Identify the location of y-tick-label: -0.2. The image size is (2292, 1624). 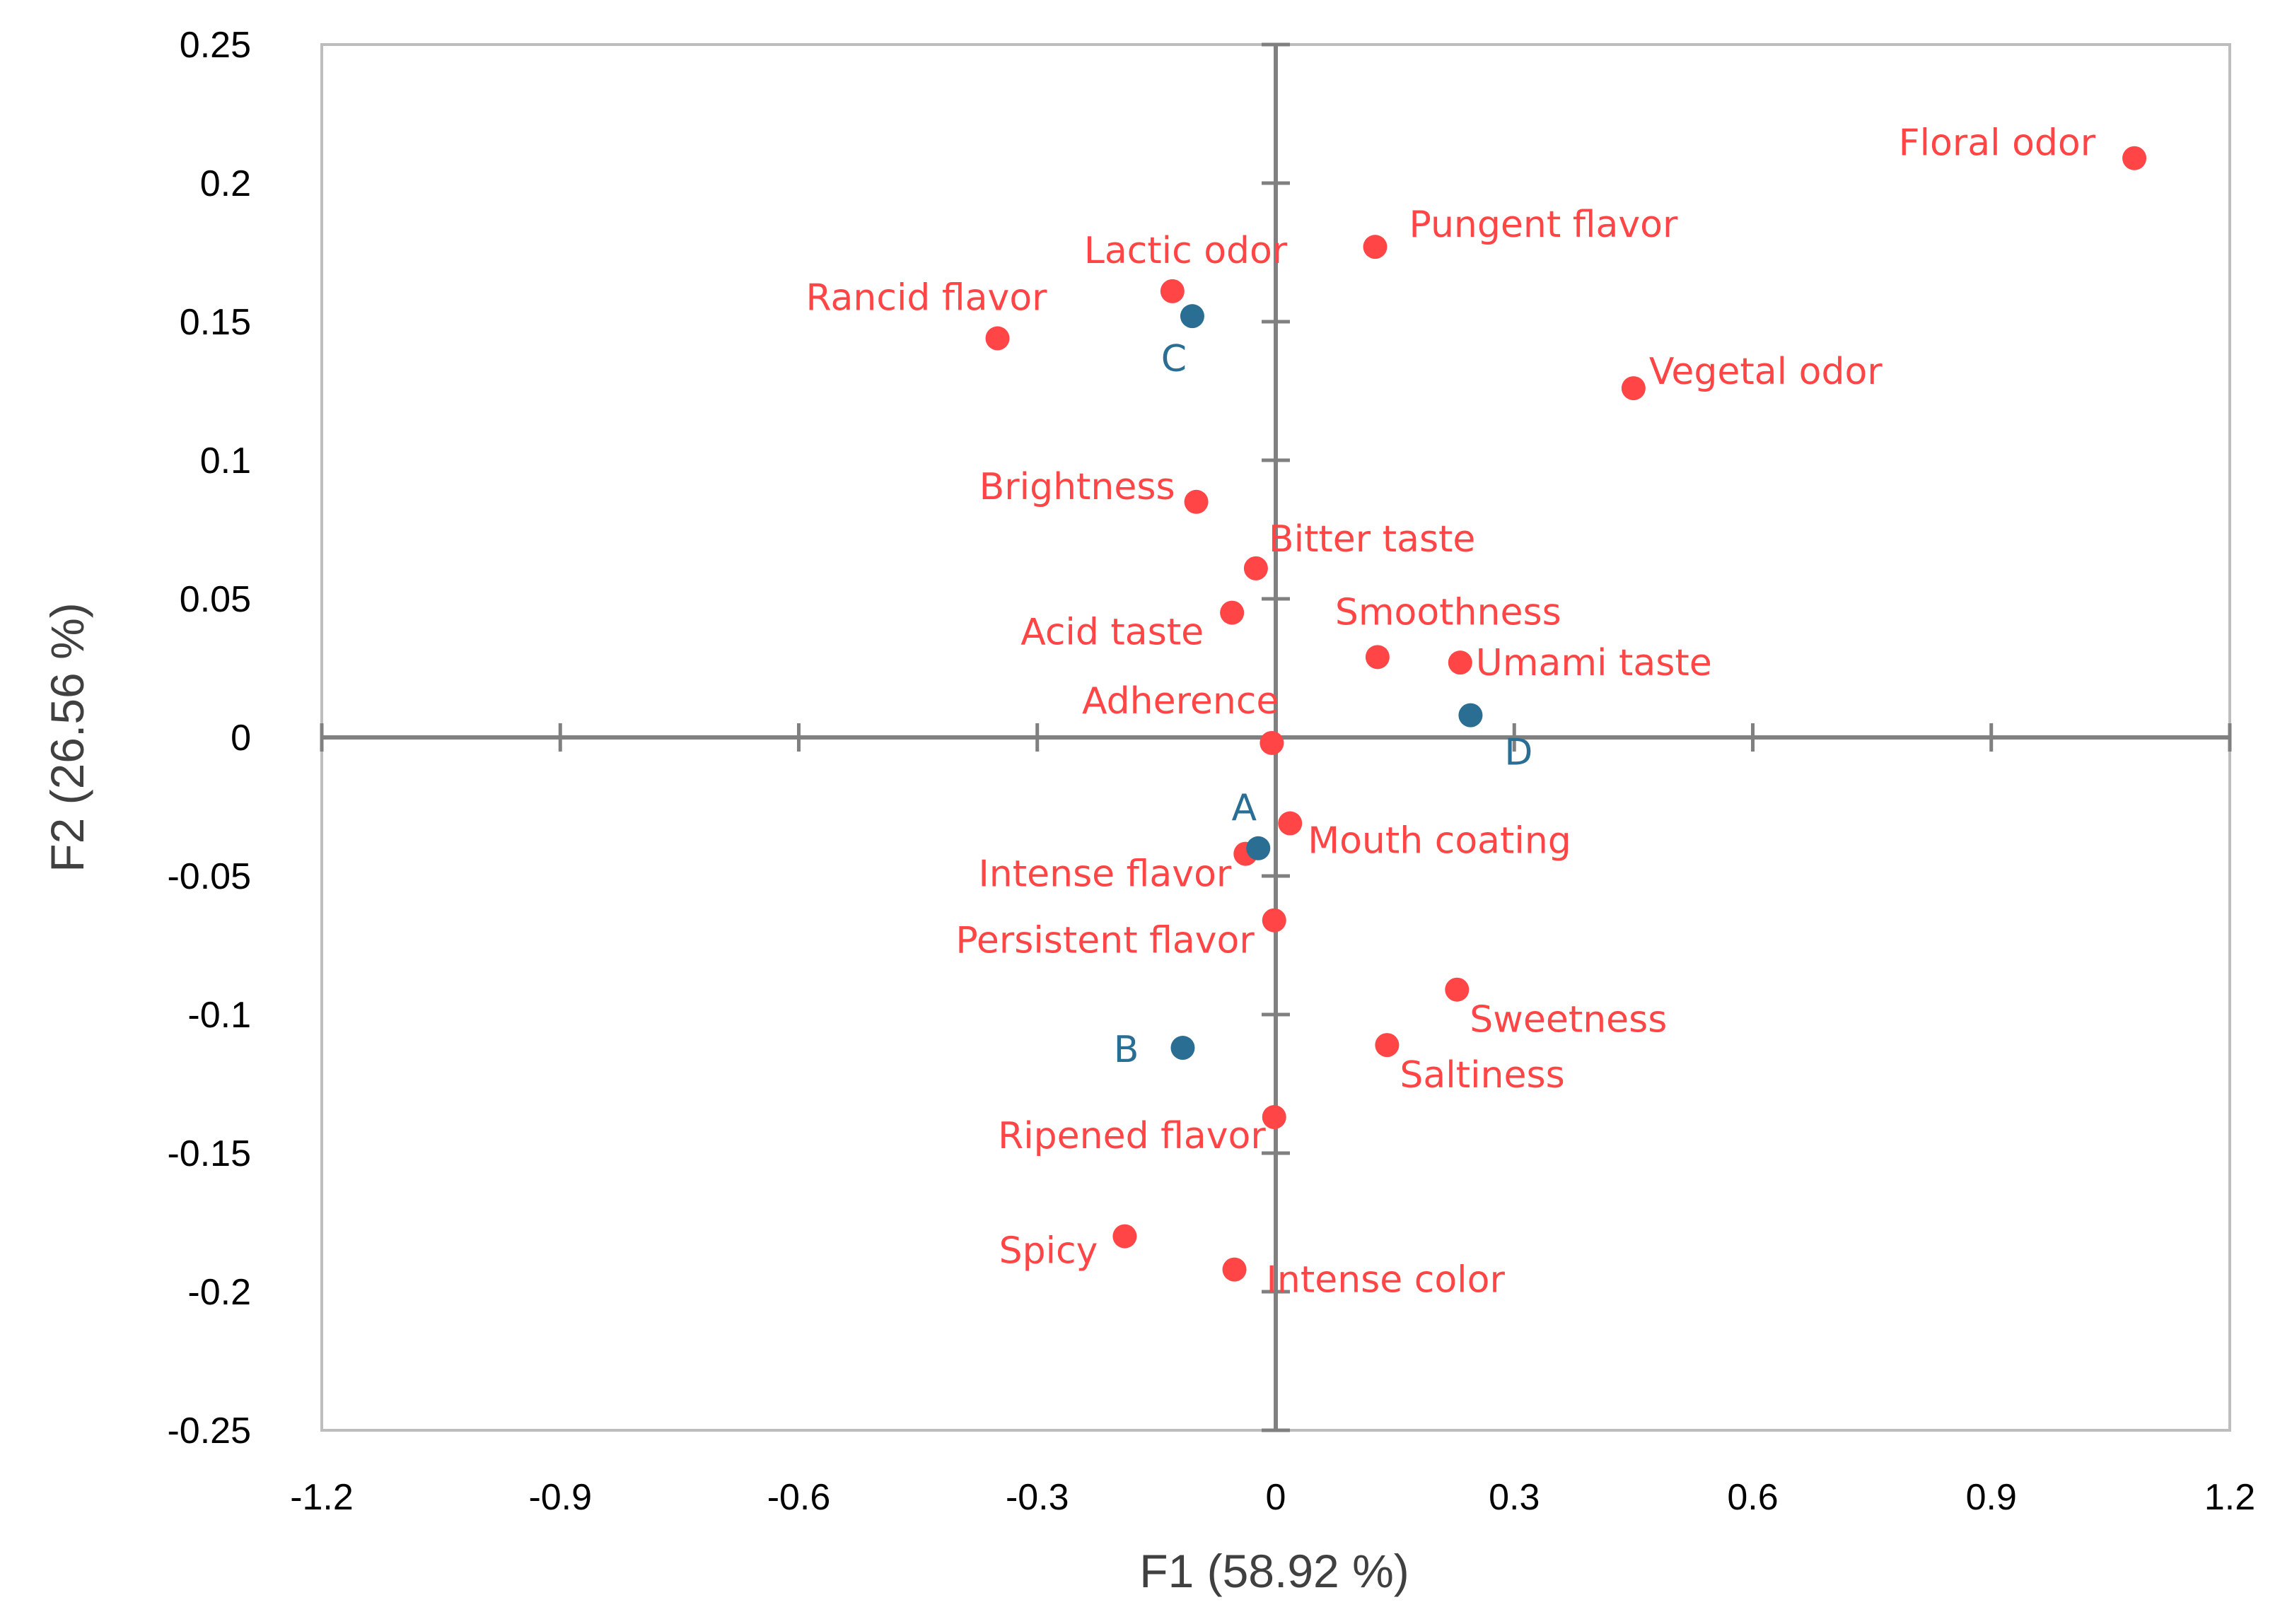
(219, 1292).